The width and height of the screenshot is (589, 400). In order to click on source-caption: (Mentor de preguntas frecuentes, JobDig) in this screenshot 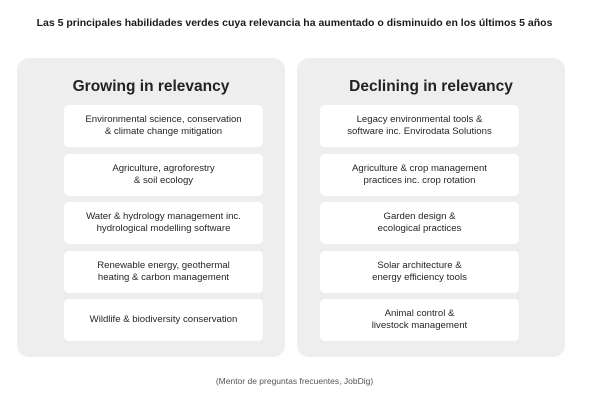, I will do `click(294, 381)`.